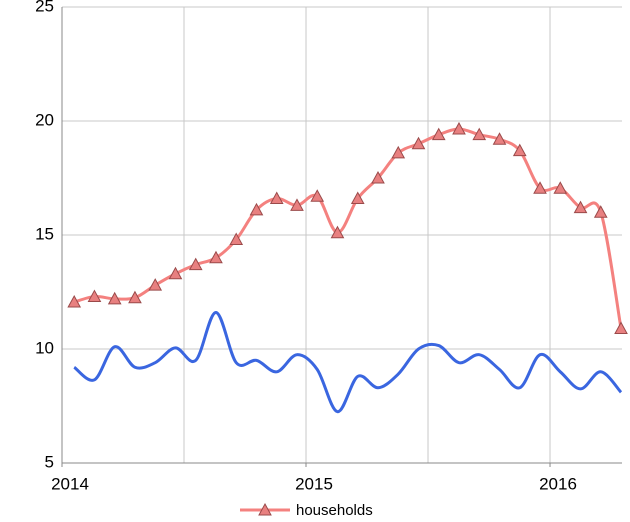 This screenshot has height=522, width=630. What do you see at coordinates (314, 483) in the screenshot?
I see `x-tick-label: 2015` at bounding box center [314, 483].